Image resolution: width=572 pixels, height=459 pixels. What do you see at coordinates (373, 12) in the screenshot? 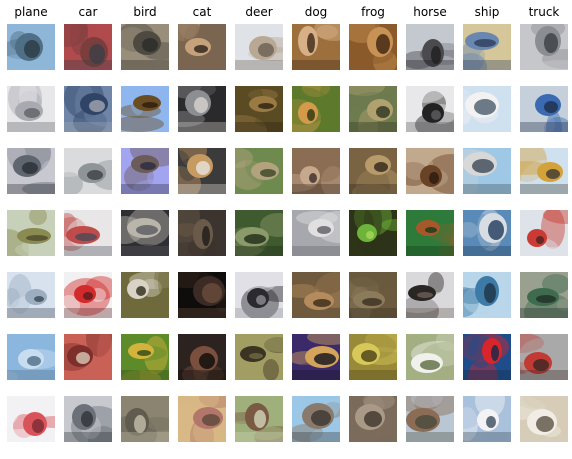
I see `class-label: frog` at bounding box center [373, 12].